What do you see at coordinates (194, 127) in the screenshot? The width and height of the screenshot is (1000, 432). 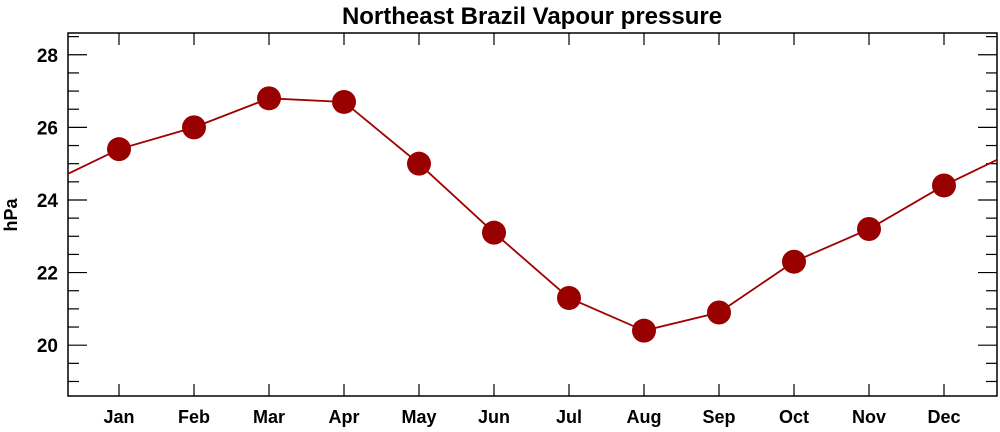 I see `data-point-feb` at bounding box center [194, 127].